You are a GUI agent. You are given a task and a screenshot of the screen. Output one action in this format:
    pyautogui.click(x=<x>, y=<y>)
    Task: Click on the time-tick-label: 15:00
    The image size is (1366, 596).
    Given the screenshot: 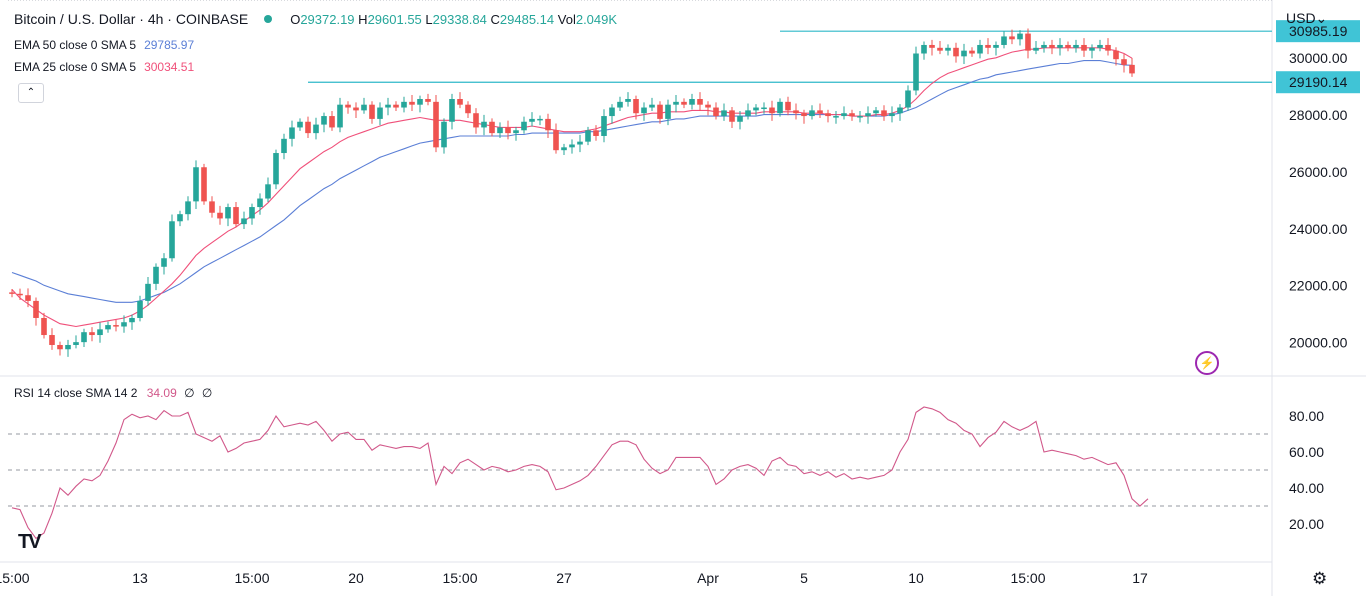 What is the action you would take?
    pyautogui.click(x=251, y=578)
    